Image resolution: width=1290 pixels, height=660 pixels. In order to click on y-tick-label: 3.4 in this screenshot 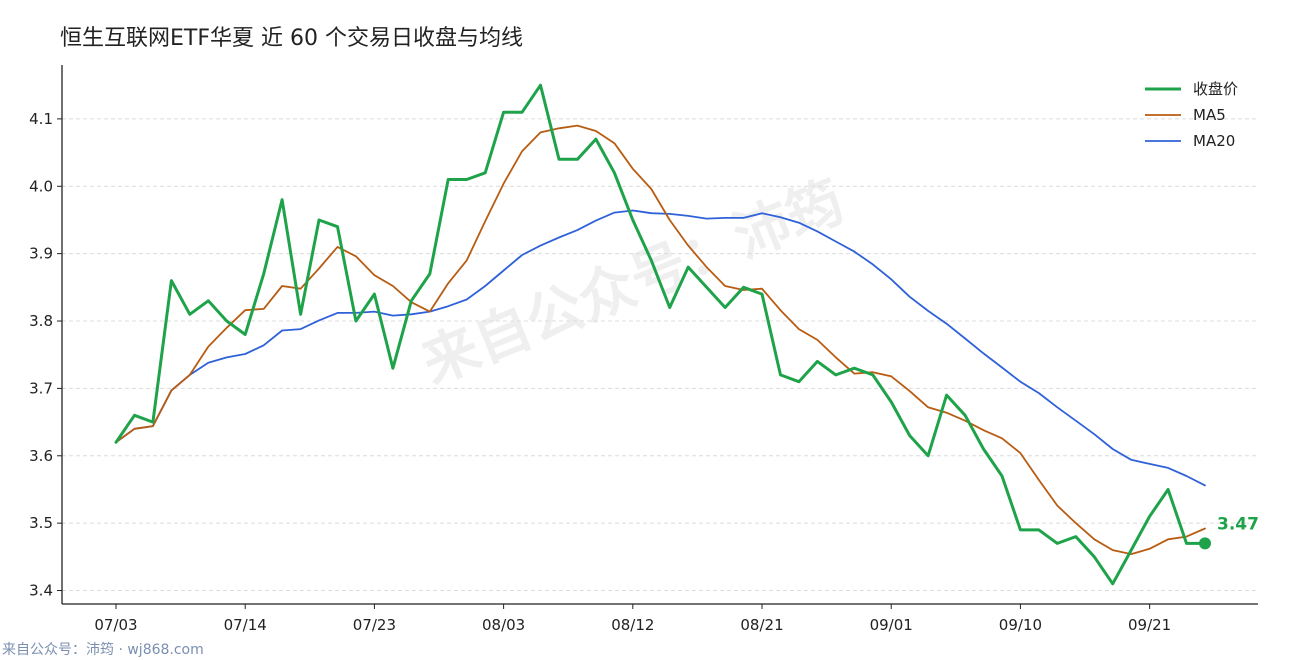, I will do `click(41, 591)`.